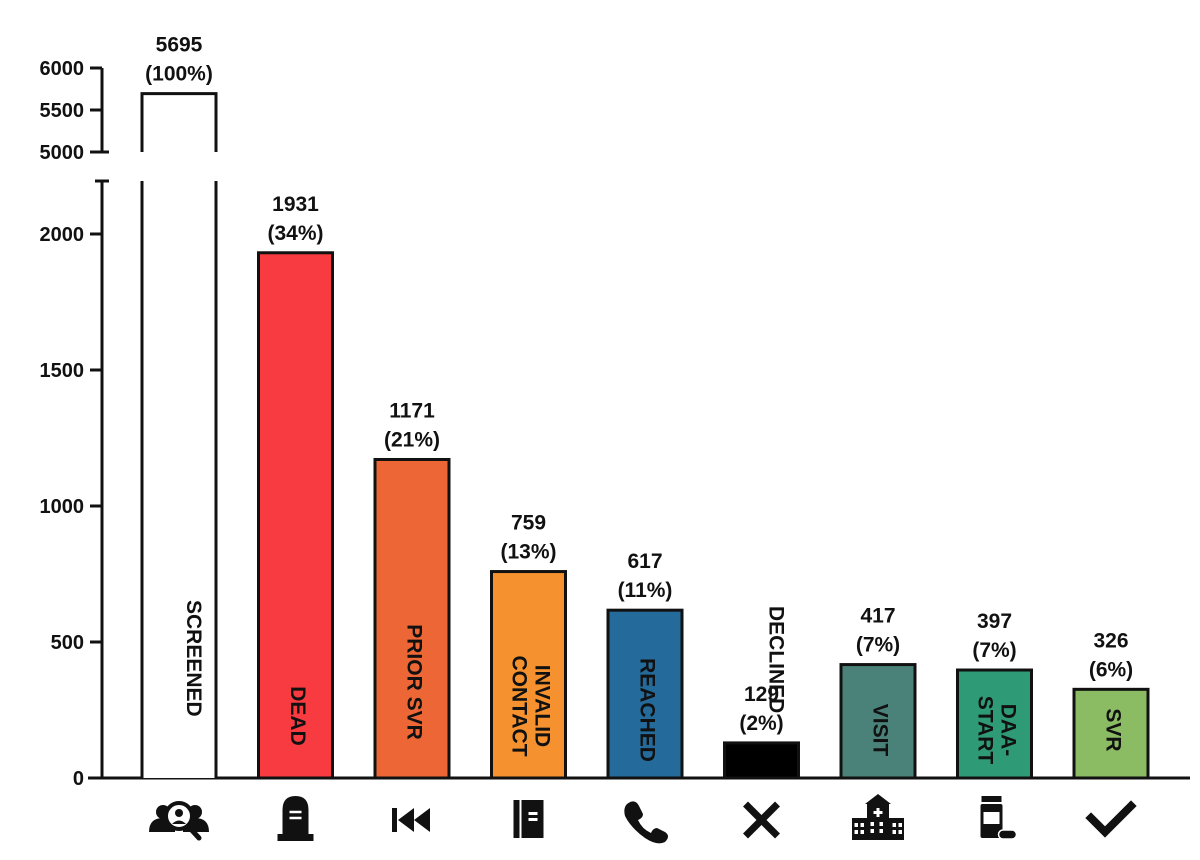  Describe the element at coordinates (62, 153) in the screenshot. I see `y-tick-label: 5000` at that location.